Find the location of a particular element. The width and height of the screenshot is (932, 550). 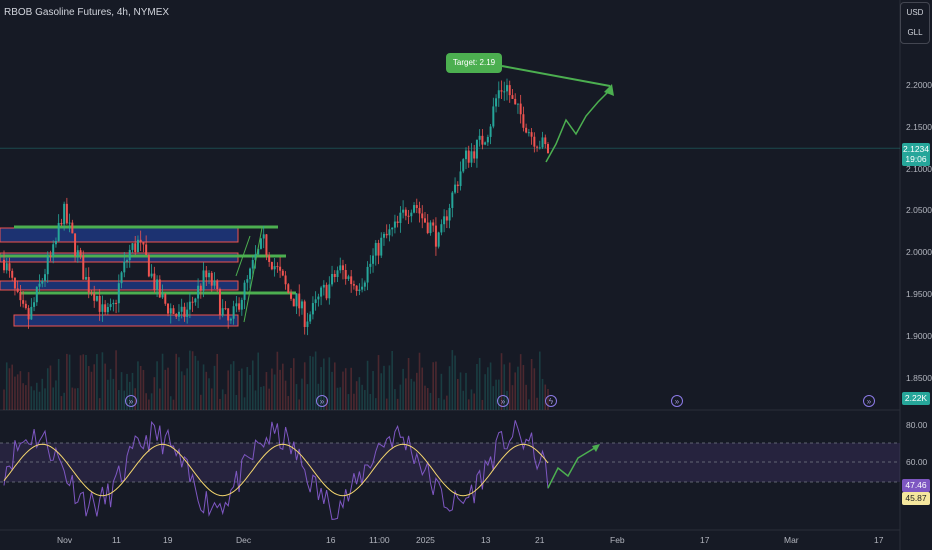

earnings-event-icon: ϟ is located at coordinates (551, 401).